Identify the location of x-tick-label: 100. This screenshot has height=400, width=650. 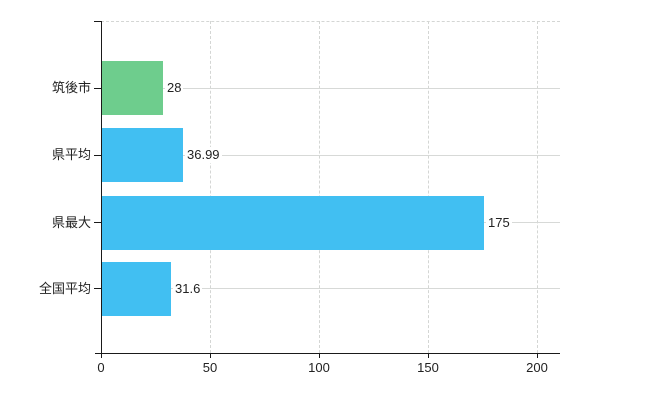
(319, 367).